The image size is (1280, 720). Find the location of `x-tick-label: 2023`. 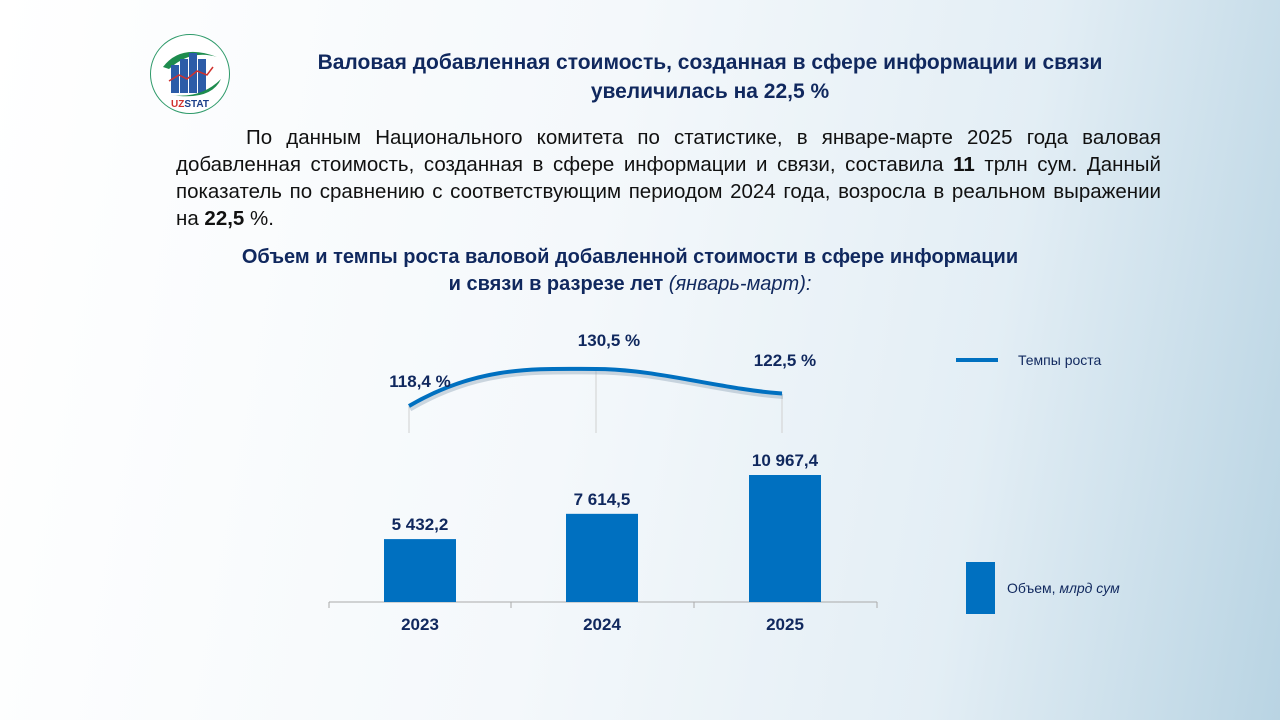

x-tick-label: 2023 is located at coordinates (420, 624).